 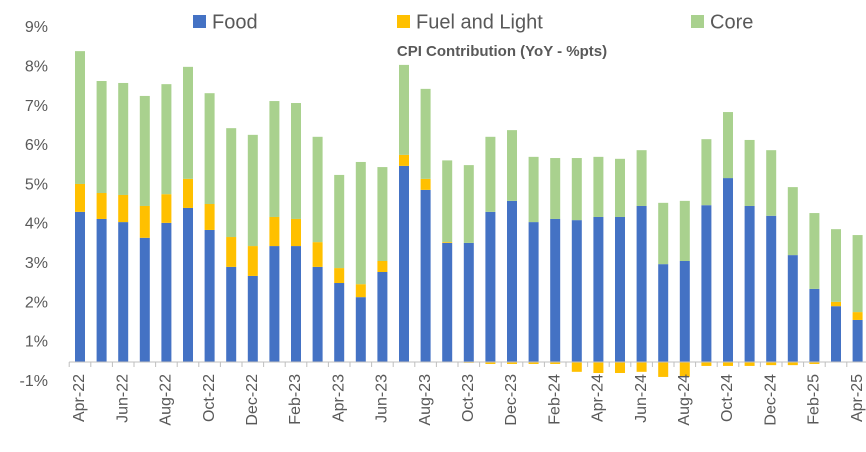 I want to click on y-tick-label: 8%, so click(x=36, y=66).